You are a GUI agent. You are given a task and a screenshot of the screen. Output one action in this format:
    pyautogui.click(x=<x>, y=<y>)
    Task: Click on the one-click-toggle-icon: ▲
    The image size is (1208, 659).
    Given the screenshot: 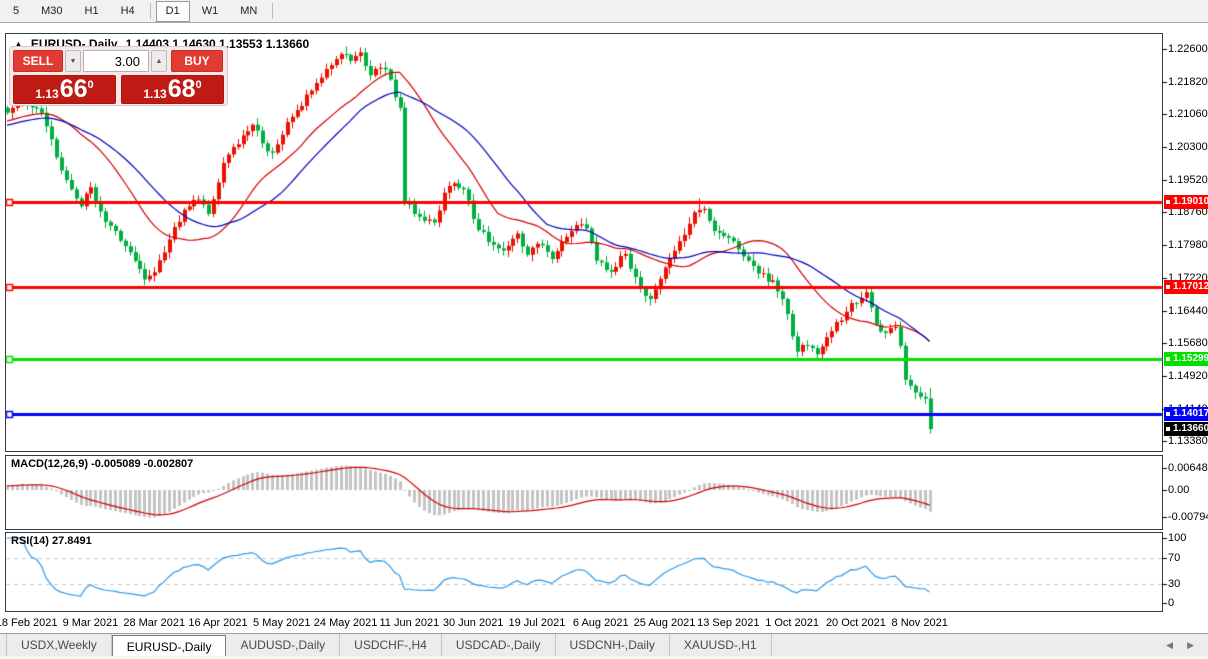 What is the action you would take?
    pyautogui.click(x=18, y=44)
    